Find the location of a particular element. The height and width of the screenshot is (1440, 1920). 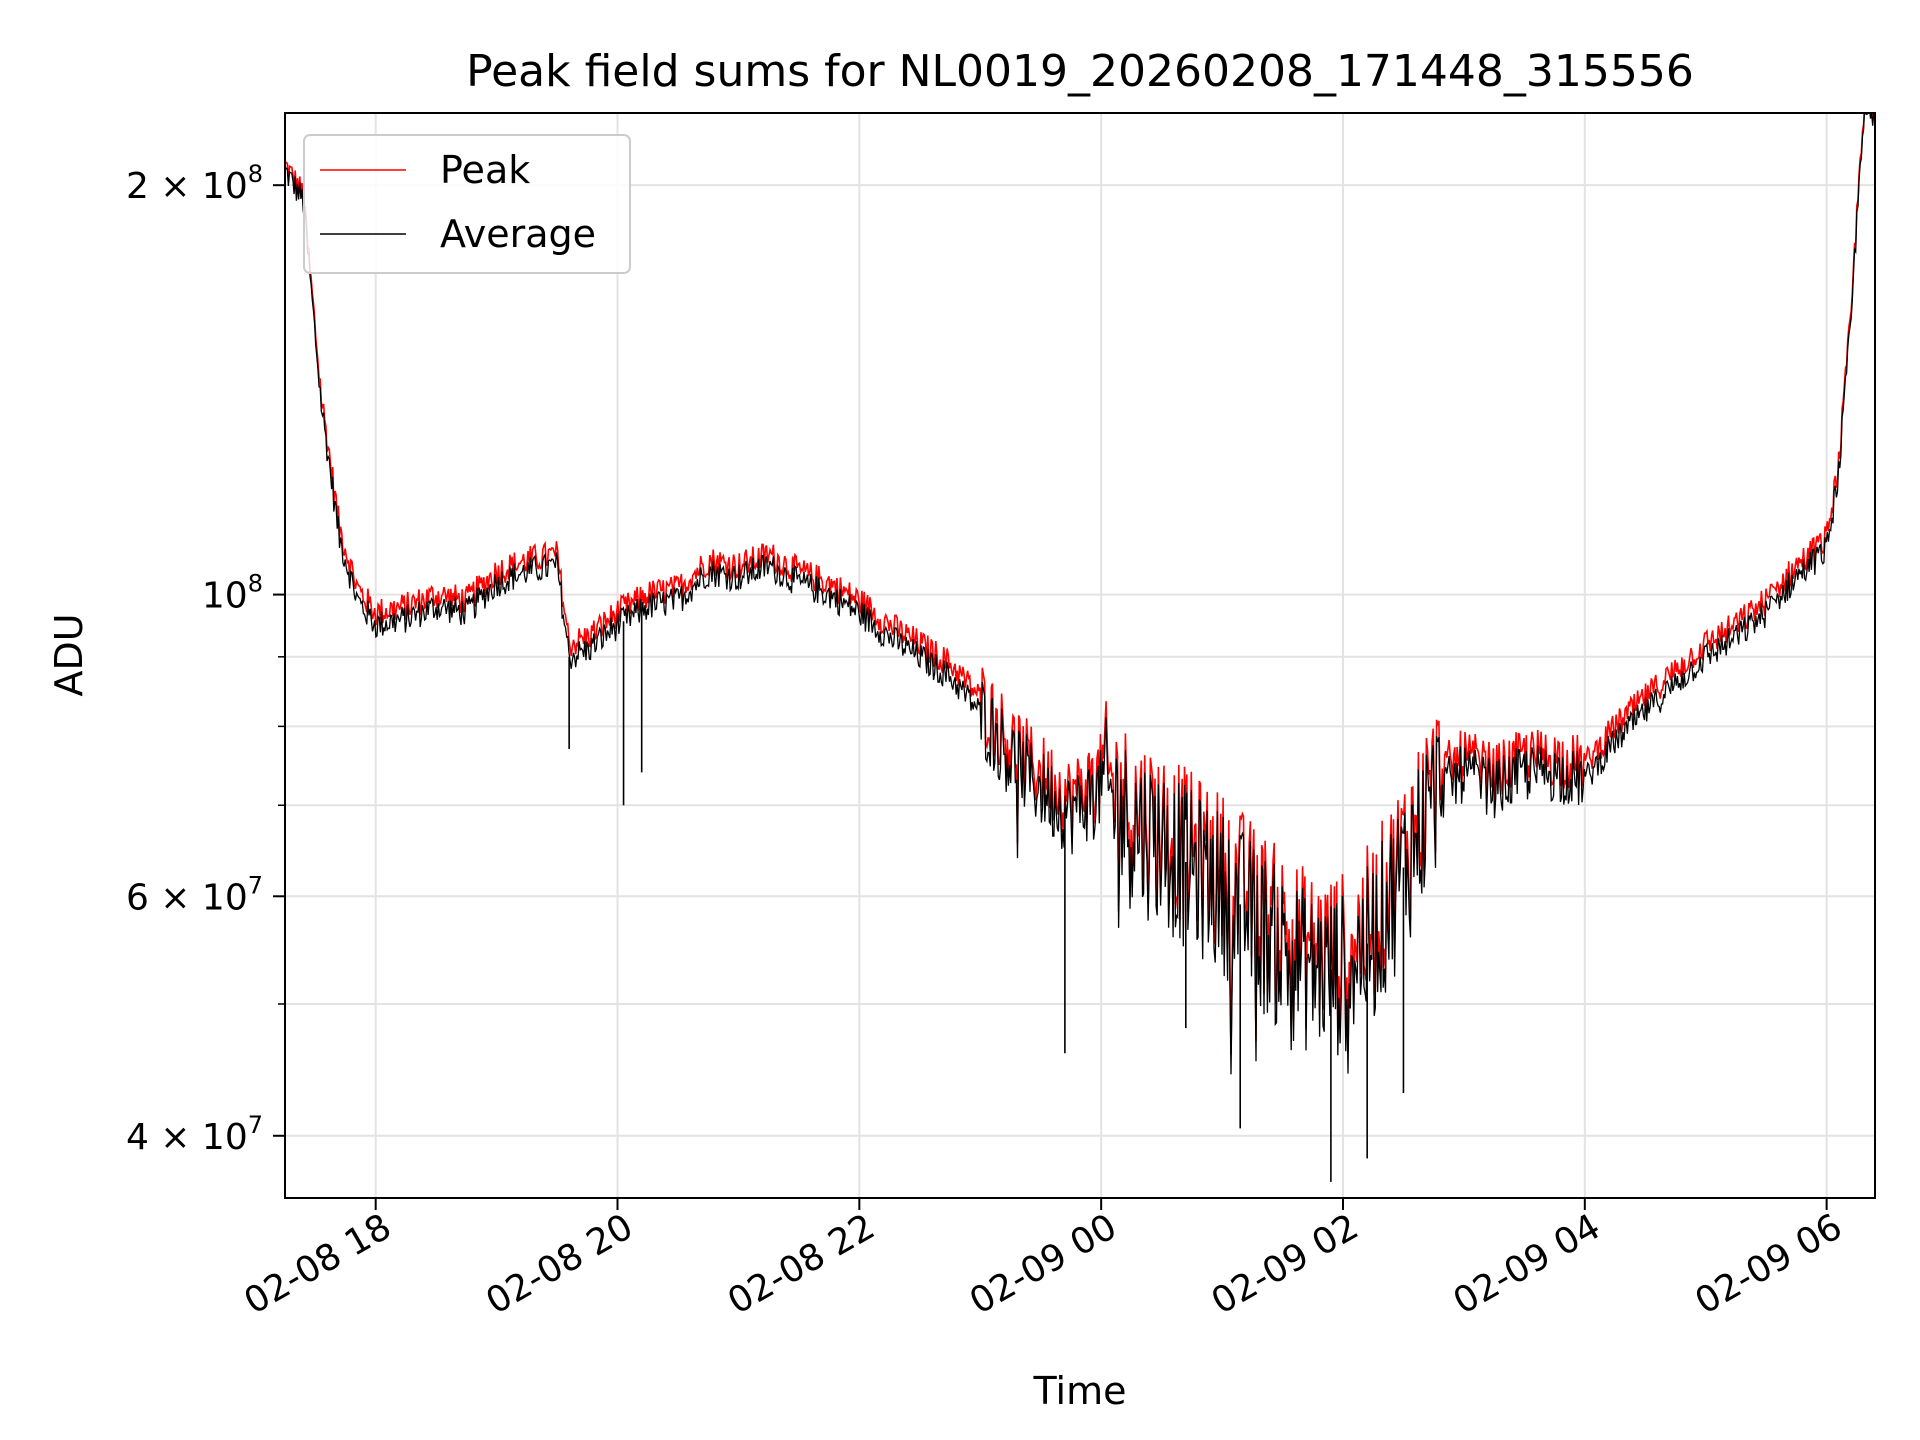

y-tick-label: 4 × 107 is located at coordinates (194, 1134).